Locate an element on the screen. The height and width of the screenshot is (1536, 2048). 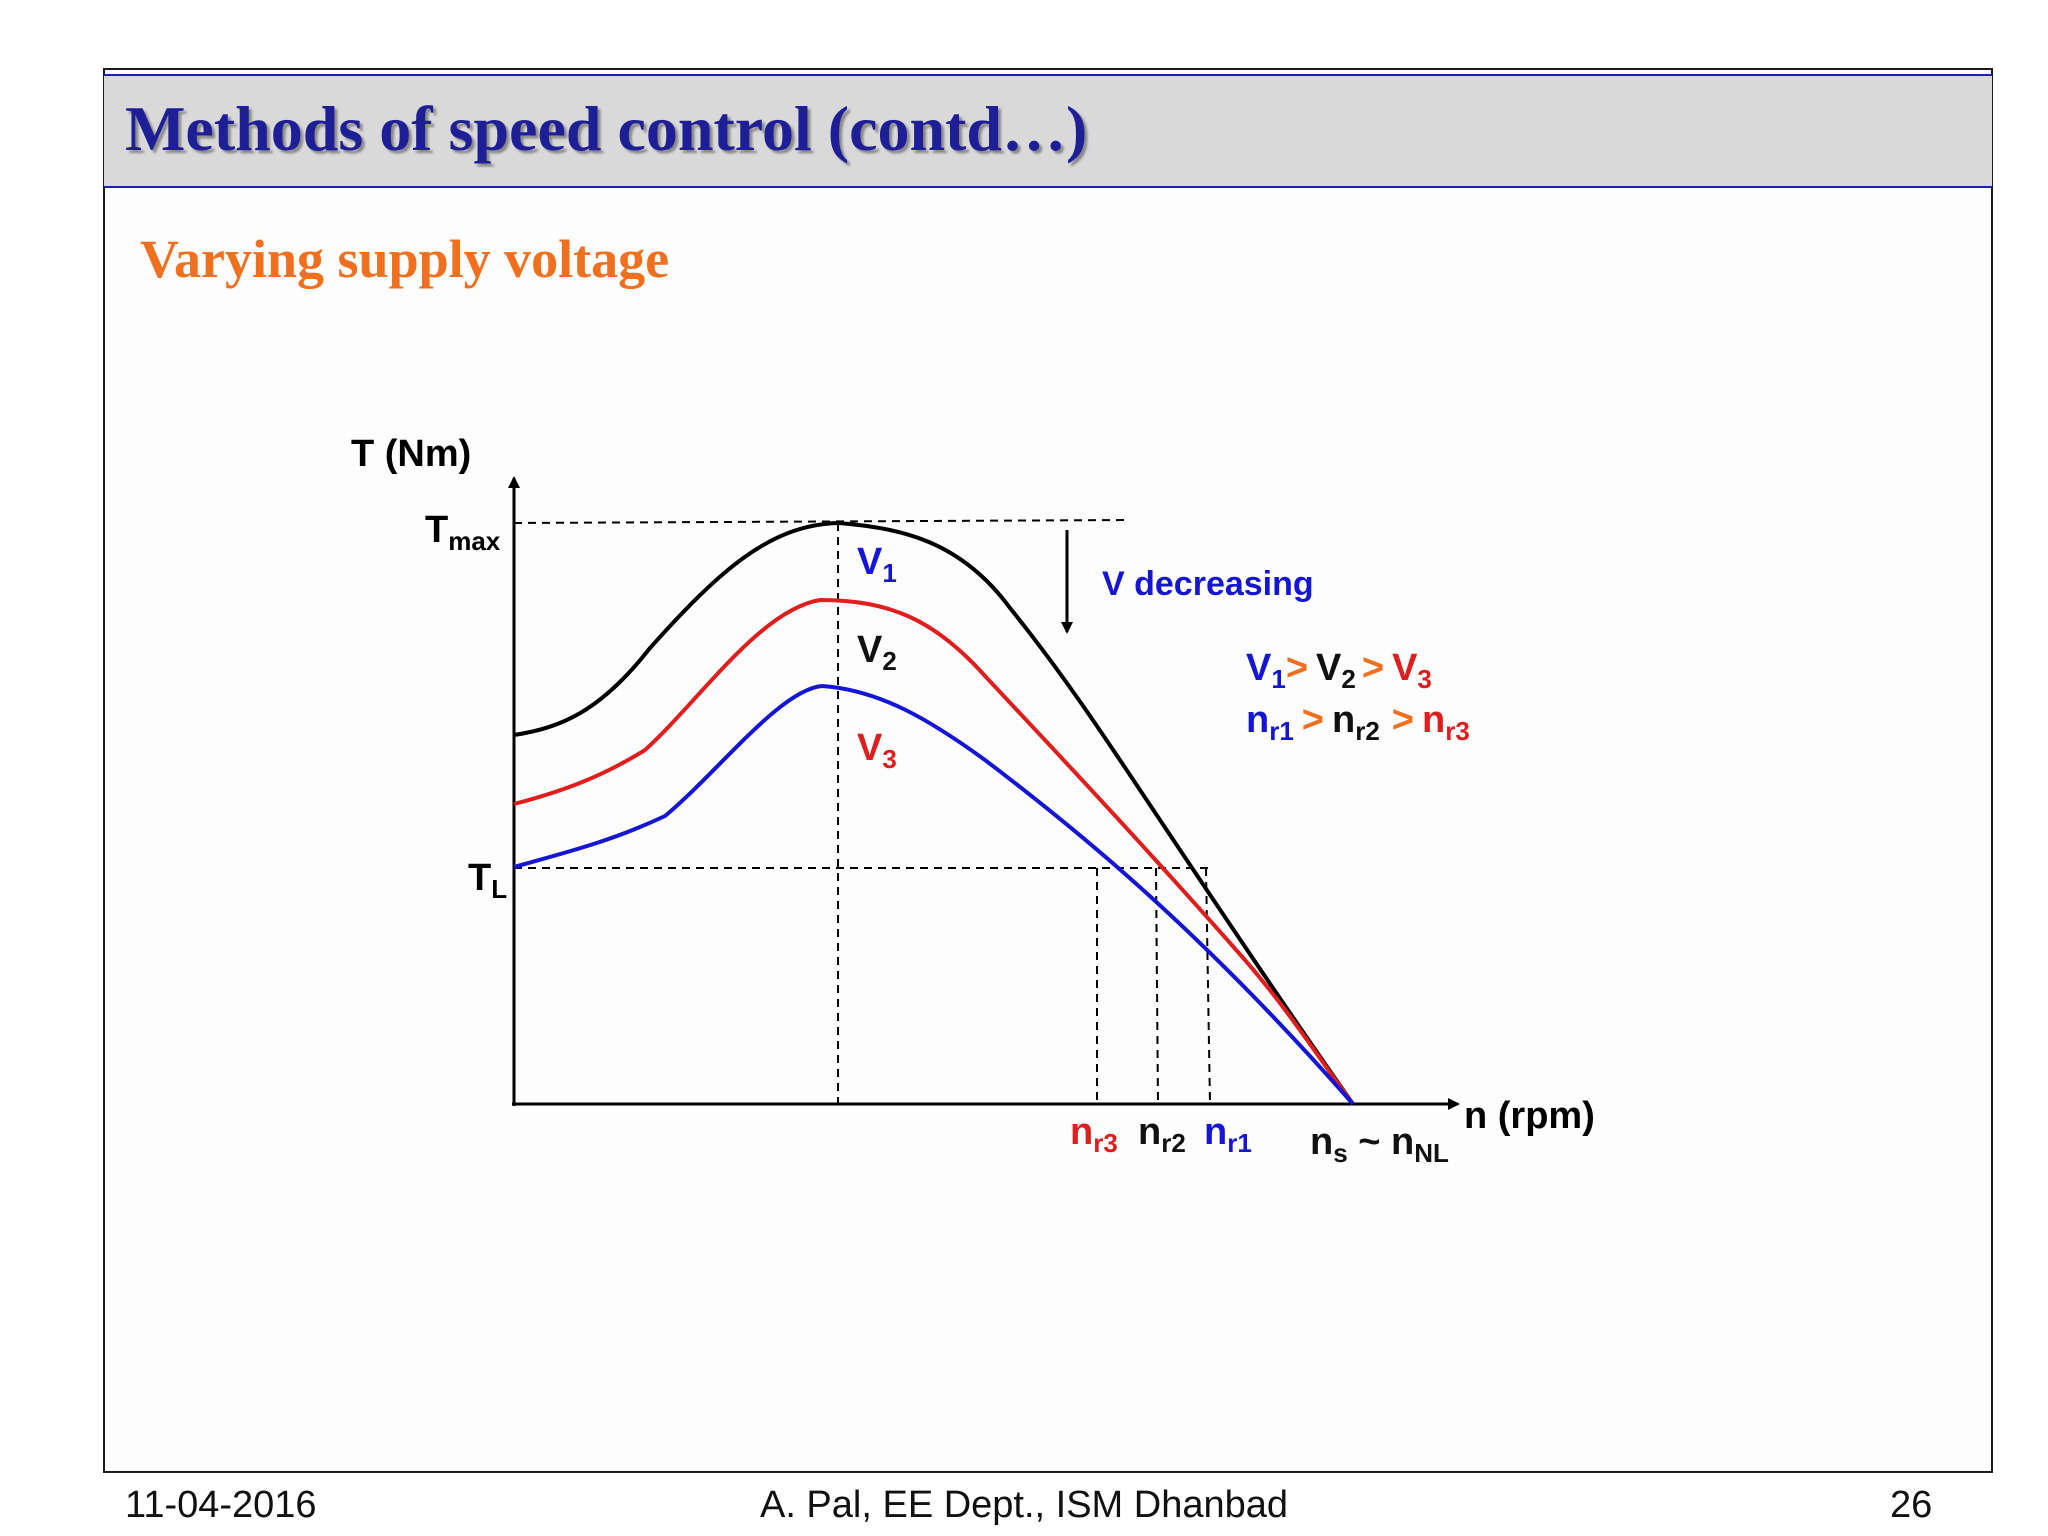
tmax-label: Tmax is located at coordinates (463, 532).